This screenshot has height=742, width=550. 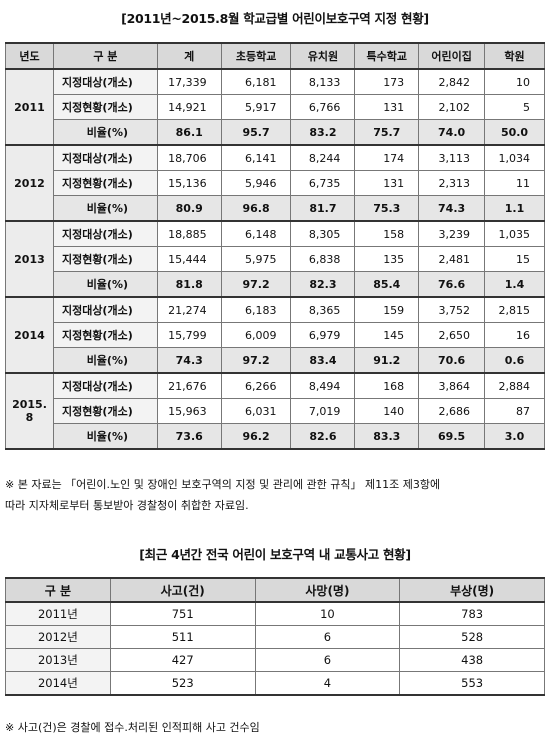 I want to click on value-cell: 3.0, so click(x=514, y=436).